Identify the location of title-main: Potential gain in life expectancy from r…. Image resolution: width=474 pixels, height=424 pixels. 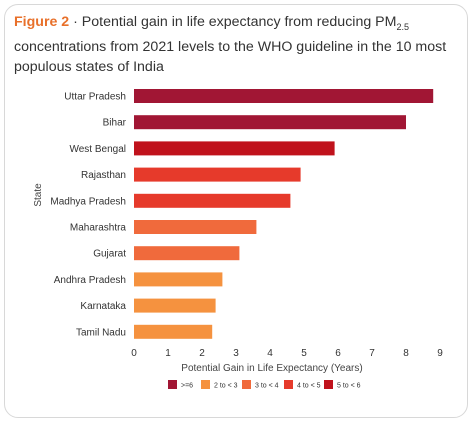
(239, 22).